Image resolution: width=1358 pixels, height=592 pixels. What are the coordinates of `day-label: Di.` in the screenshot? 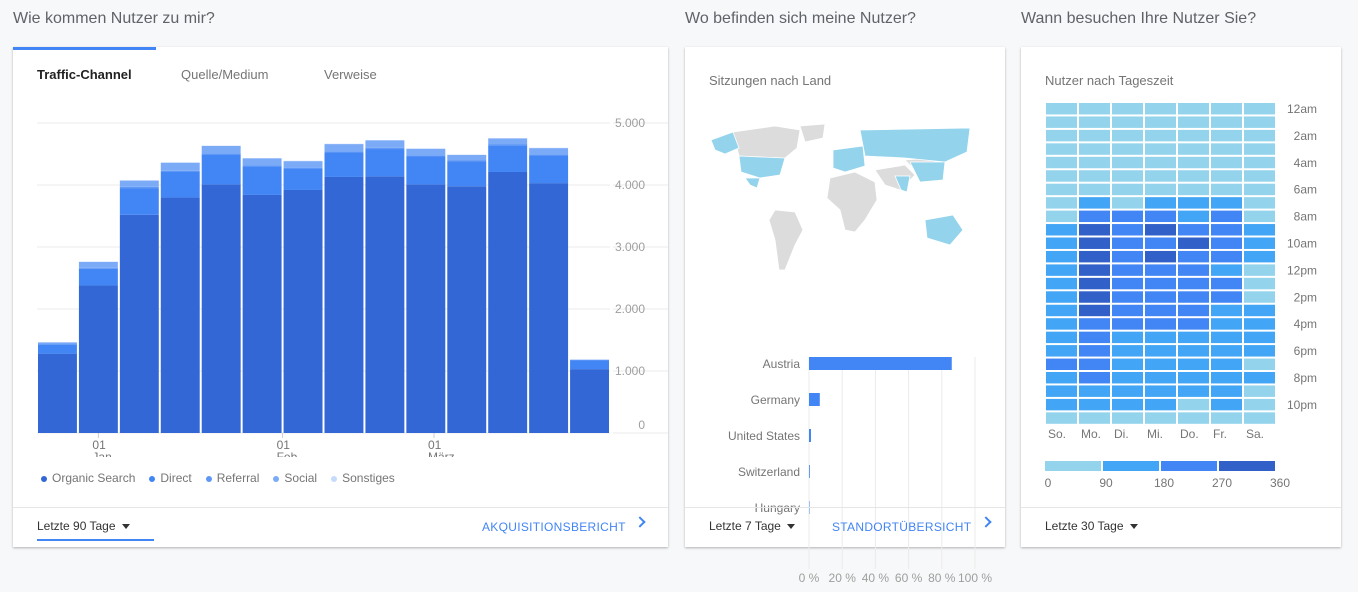 It's located at (1121, 434).